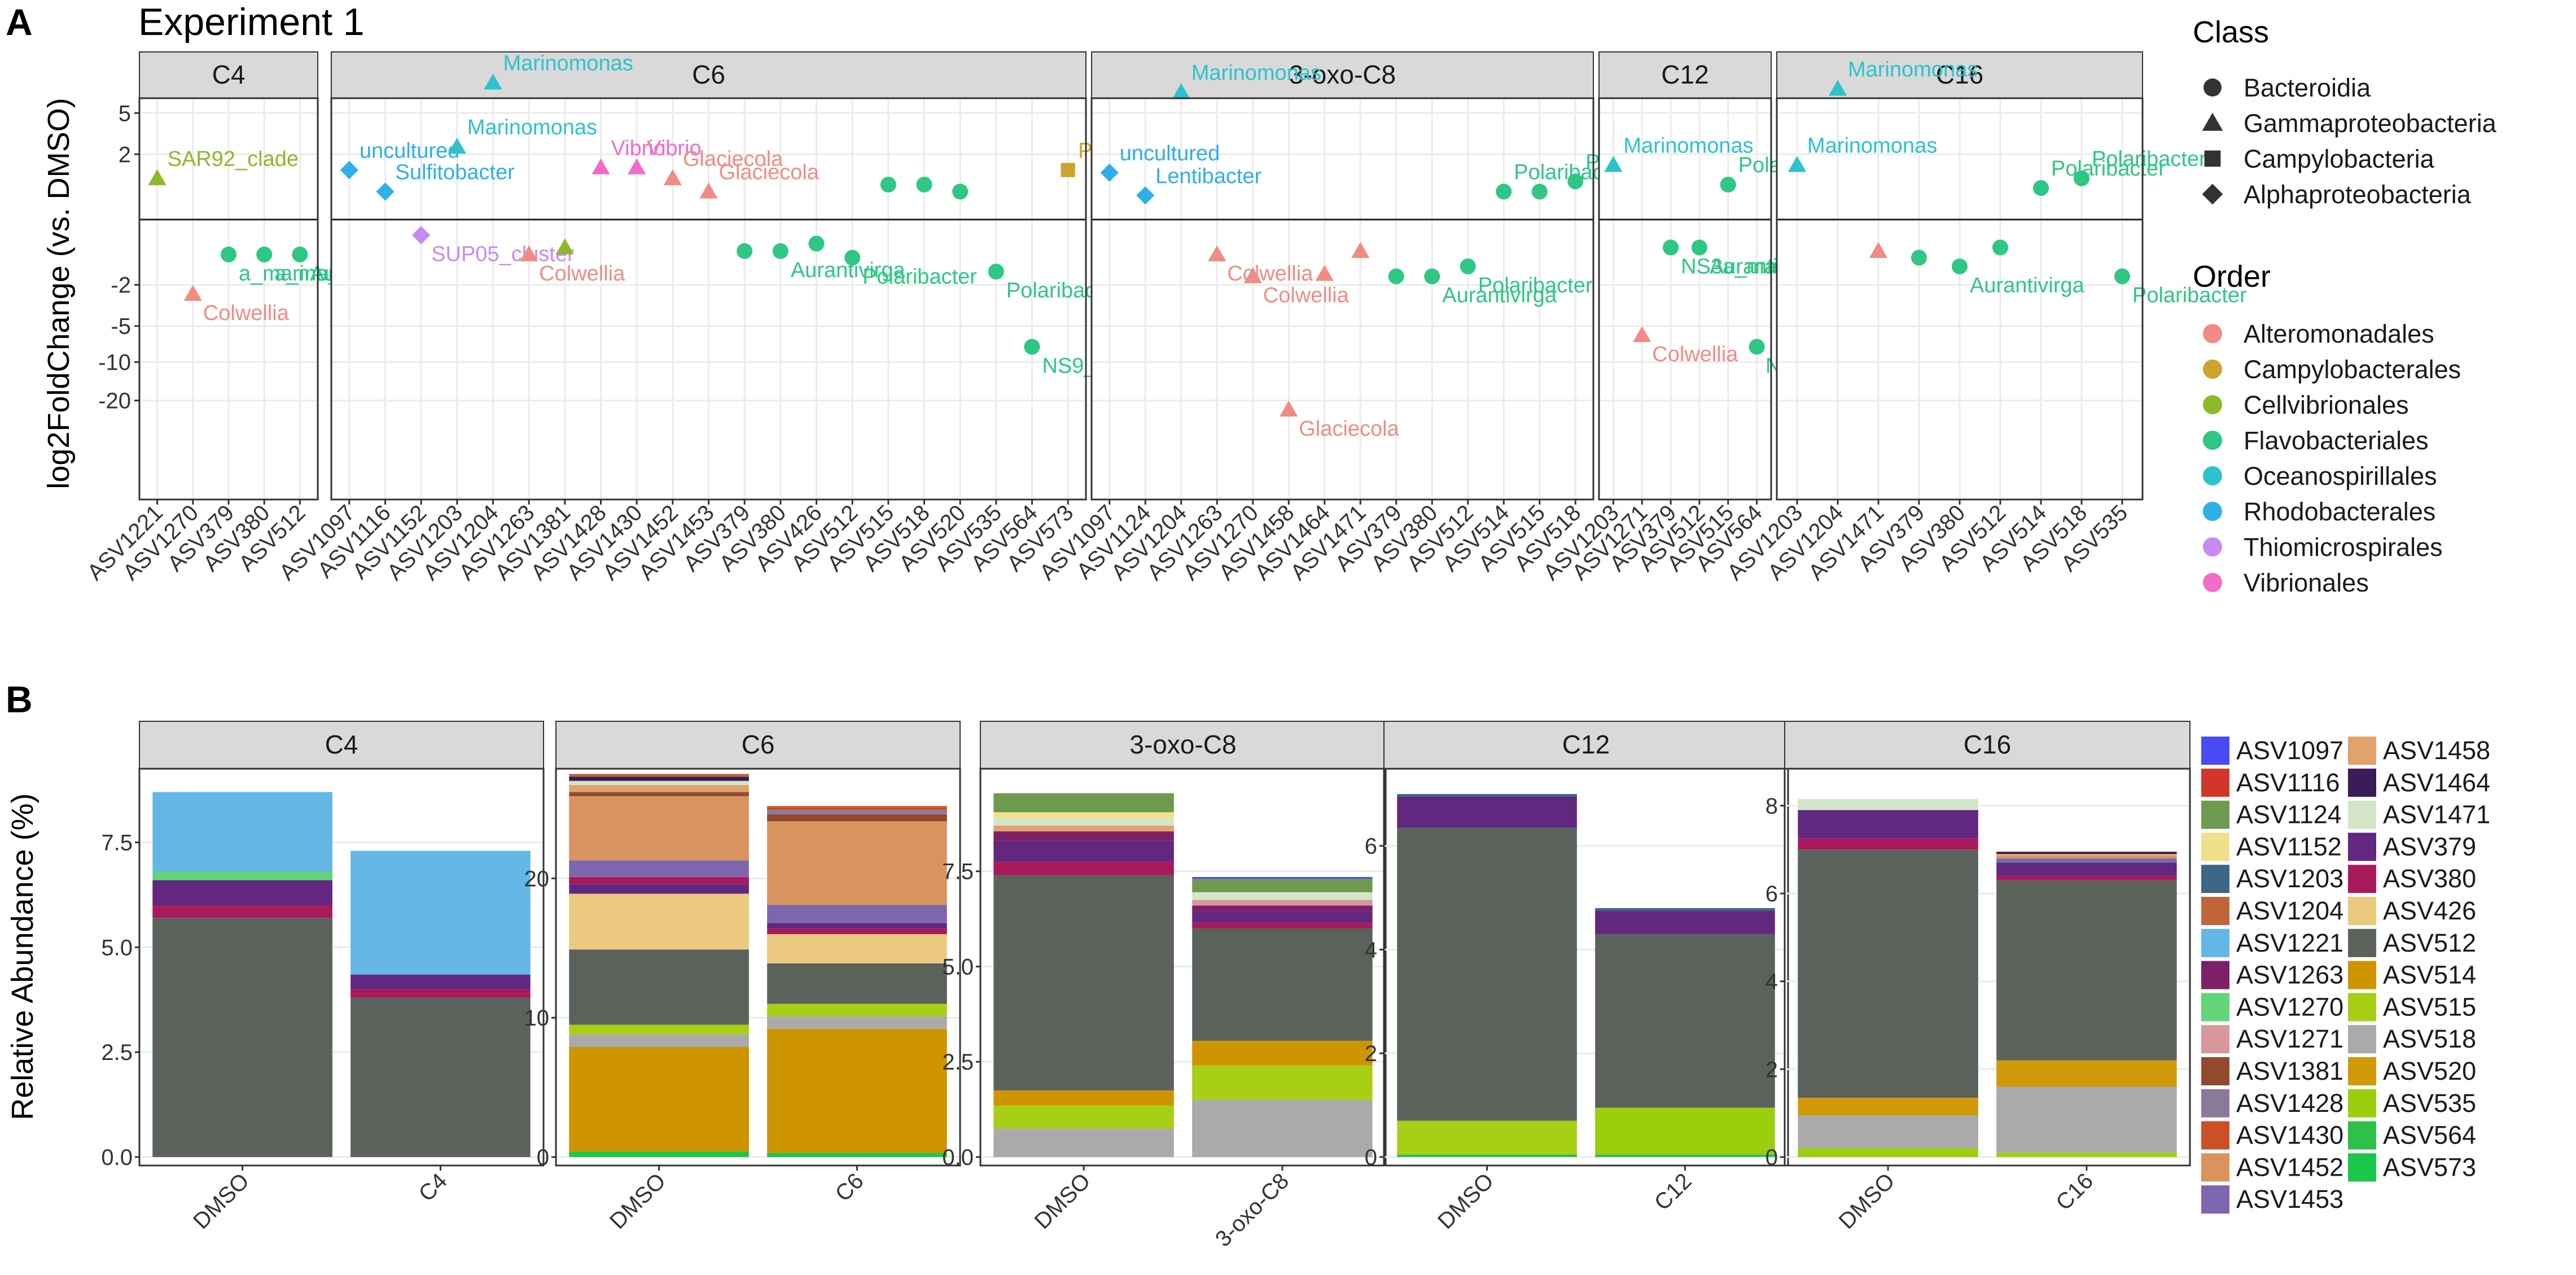 The image size is (2576, 1275). What do you see at coordinates (2074, 1191) in the screenshot?
I see `x-tick-label: C16` at bounding box center [2074, 1191].